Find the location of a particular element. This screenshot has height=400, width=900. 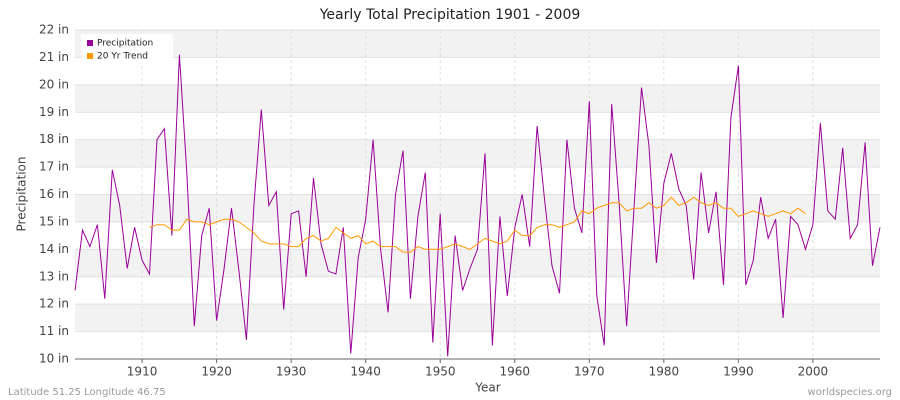

y-tick-label: 21 in is located at coordinates (54, 57).